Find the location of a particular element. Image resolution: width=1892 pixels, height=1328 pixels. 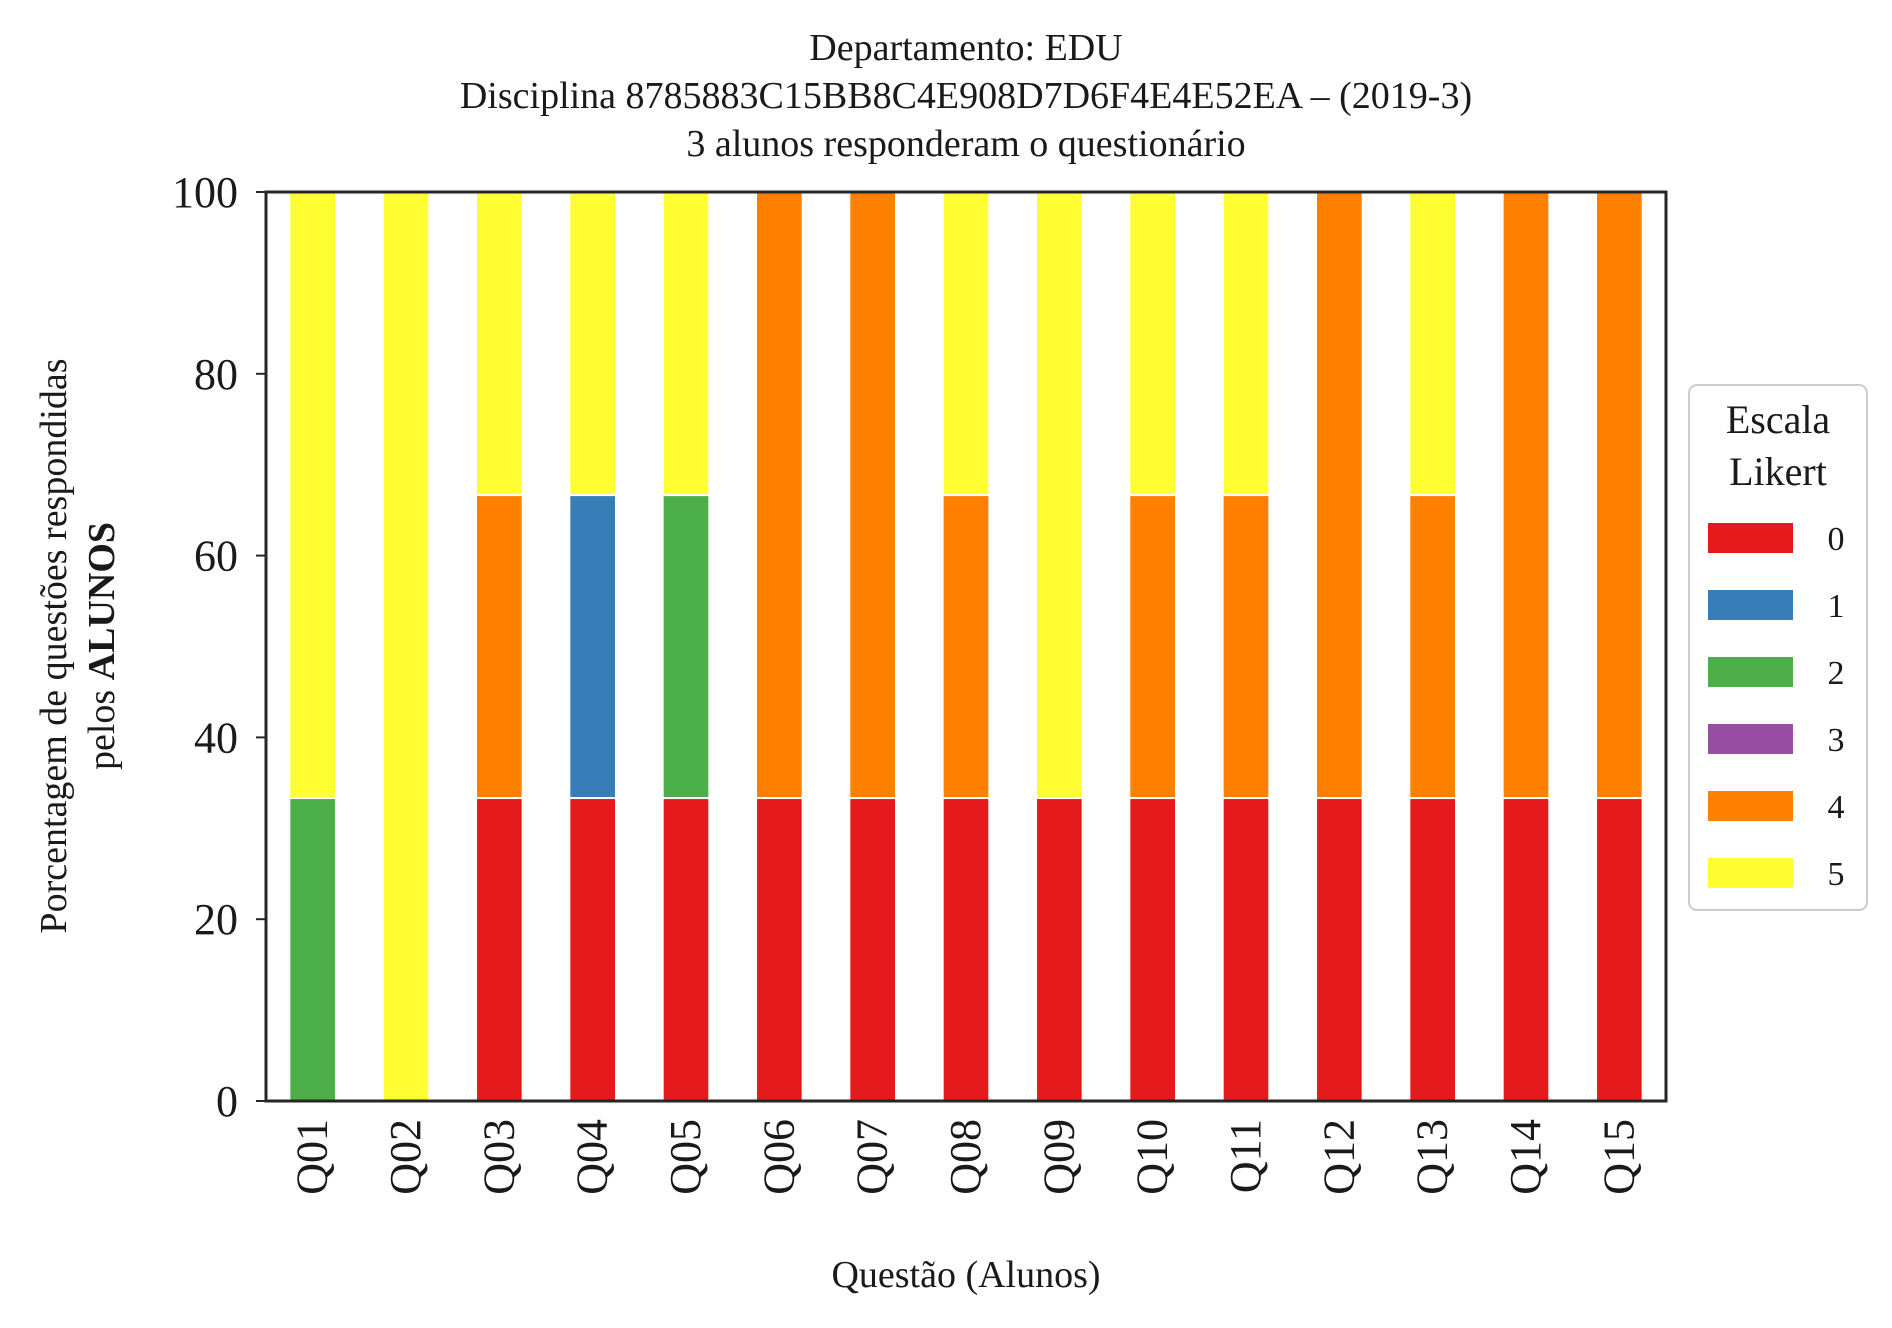

y-axis-ticks: 0 20 40 60 80 100 is located at coordinates (219, 647).